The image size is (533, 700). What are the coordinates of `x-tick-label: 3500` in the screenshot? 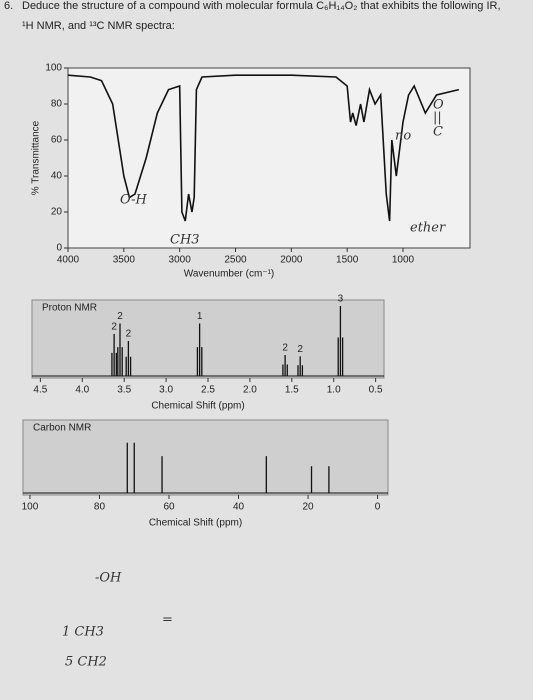 It's located at (124, 260).